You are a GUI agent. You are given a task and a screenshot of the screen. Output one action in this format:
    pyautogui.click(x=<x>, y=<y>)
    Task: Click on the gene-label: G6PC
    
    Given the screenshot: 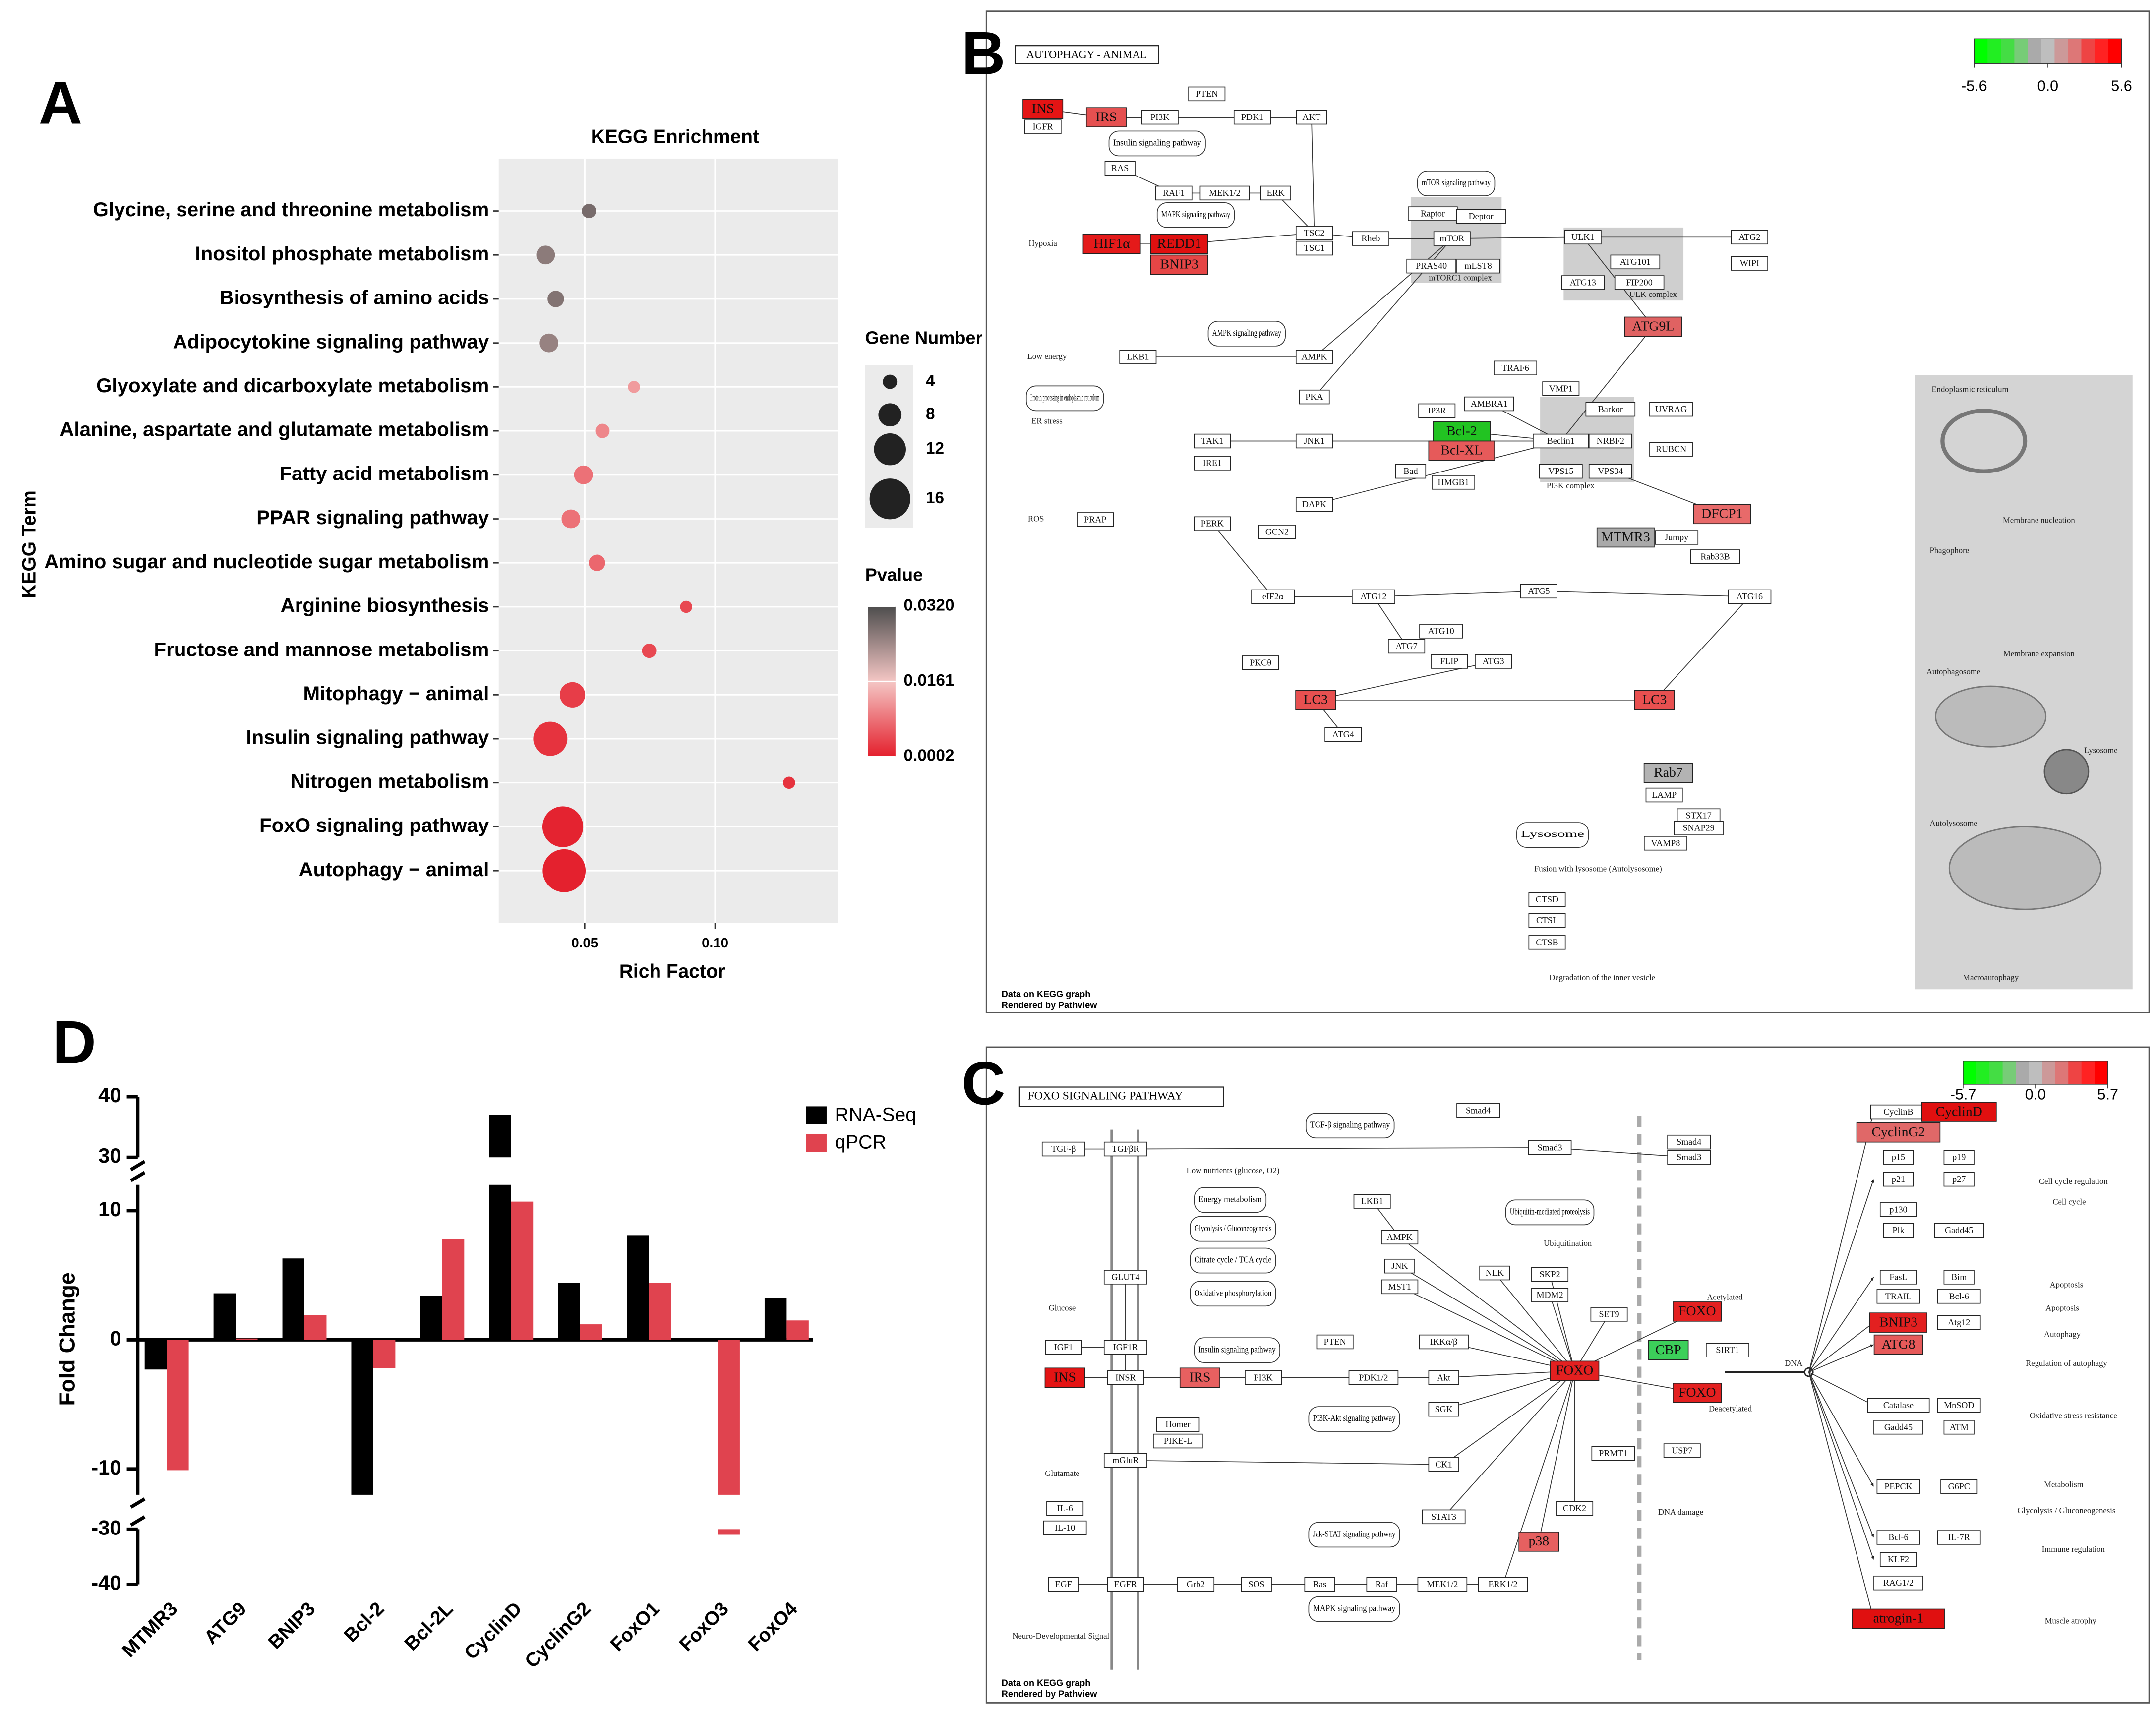 What is the action you would take?
    pyautogui.click(x=1959, y=1486)
    